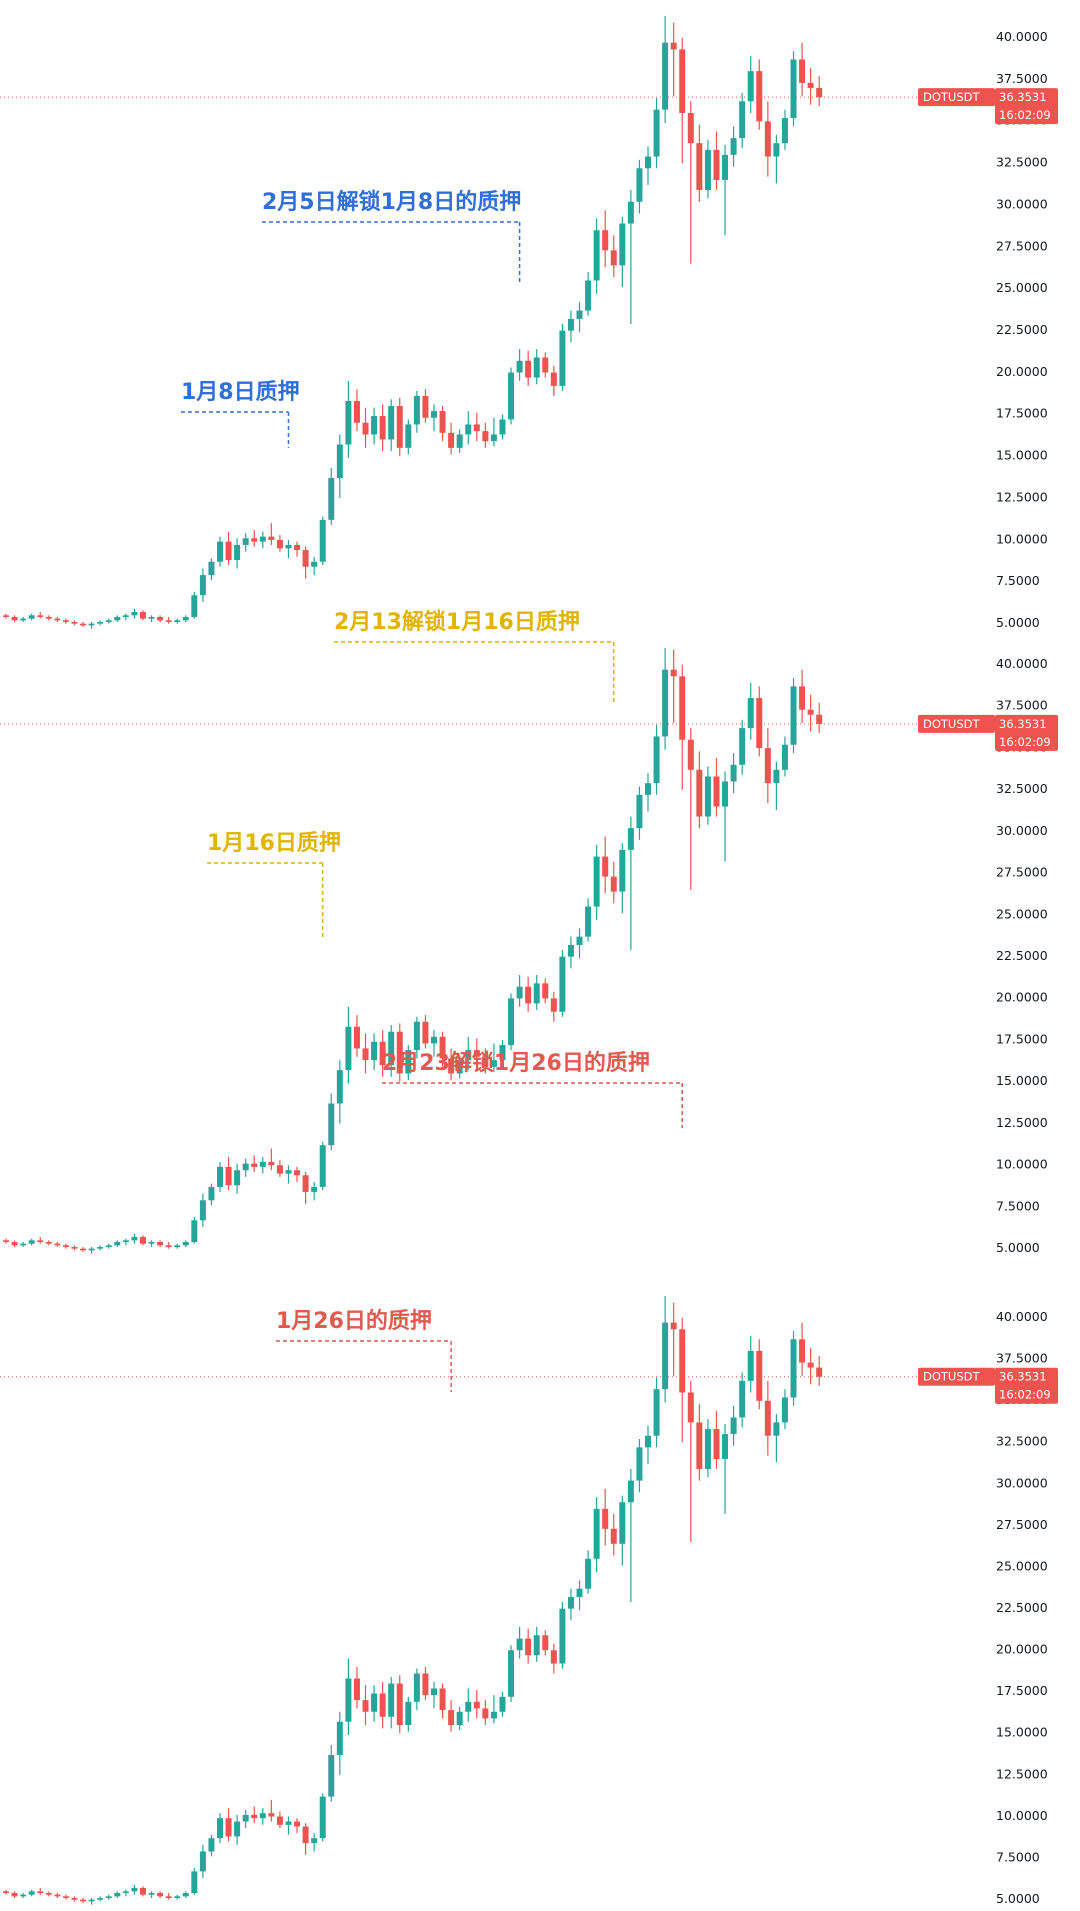 The height and width of the screenshot is (1911, 1080). Describe the element at coordinates (1022, 1358) in the screenshot. I see `y-axis-tick-label: 37.5000` at that location.